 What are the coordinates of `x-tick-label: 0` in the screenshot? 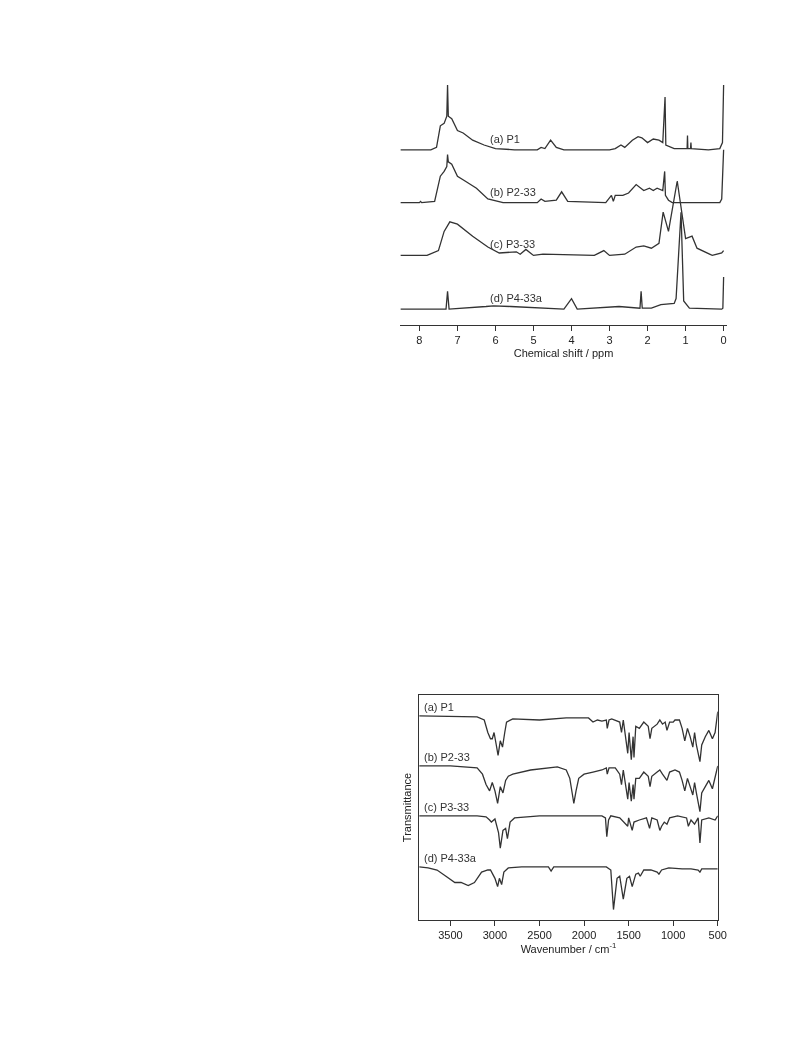 It's located at (723, 340).